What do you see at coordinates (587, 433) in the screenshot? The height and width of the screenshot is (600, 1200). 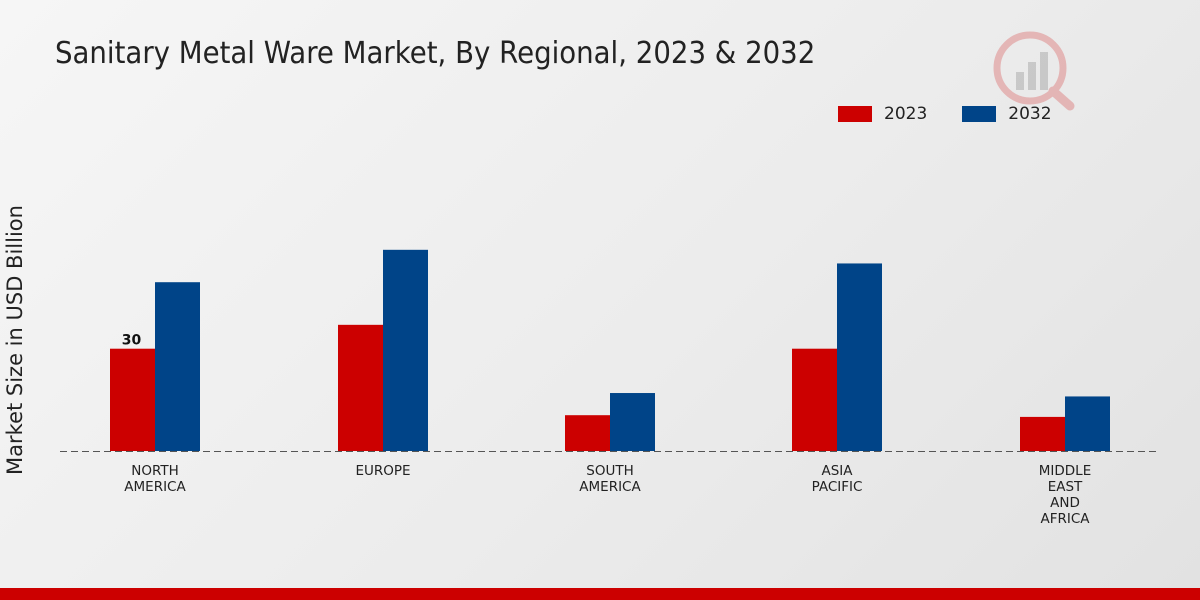 I see `bar-2023-south-america` at bounding box center [587, 433].